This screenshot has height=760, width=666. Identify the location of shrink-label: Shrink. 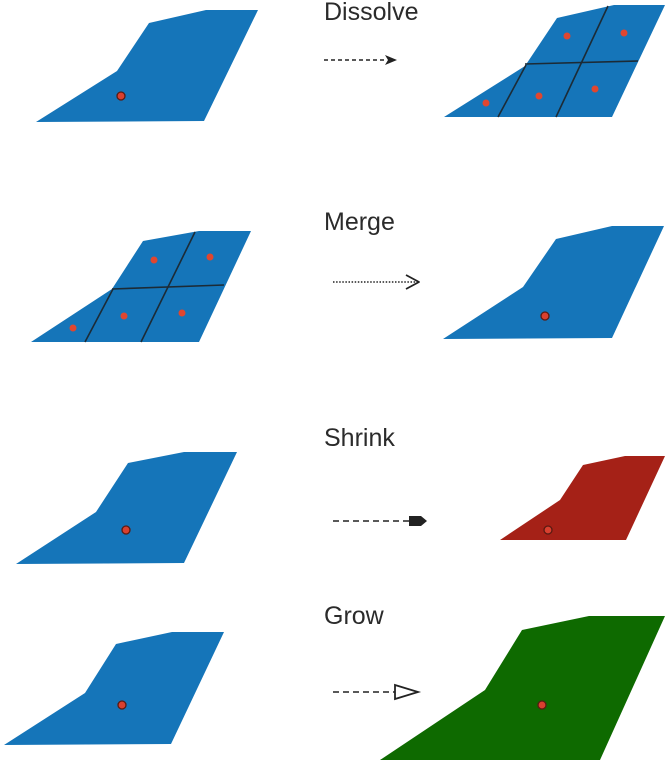
(359, 438).